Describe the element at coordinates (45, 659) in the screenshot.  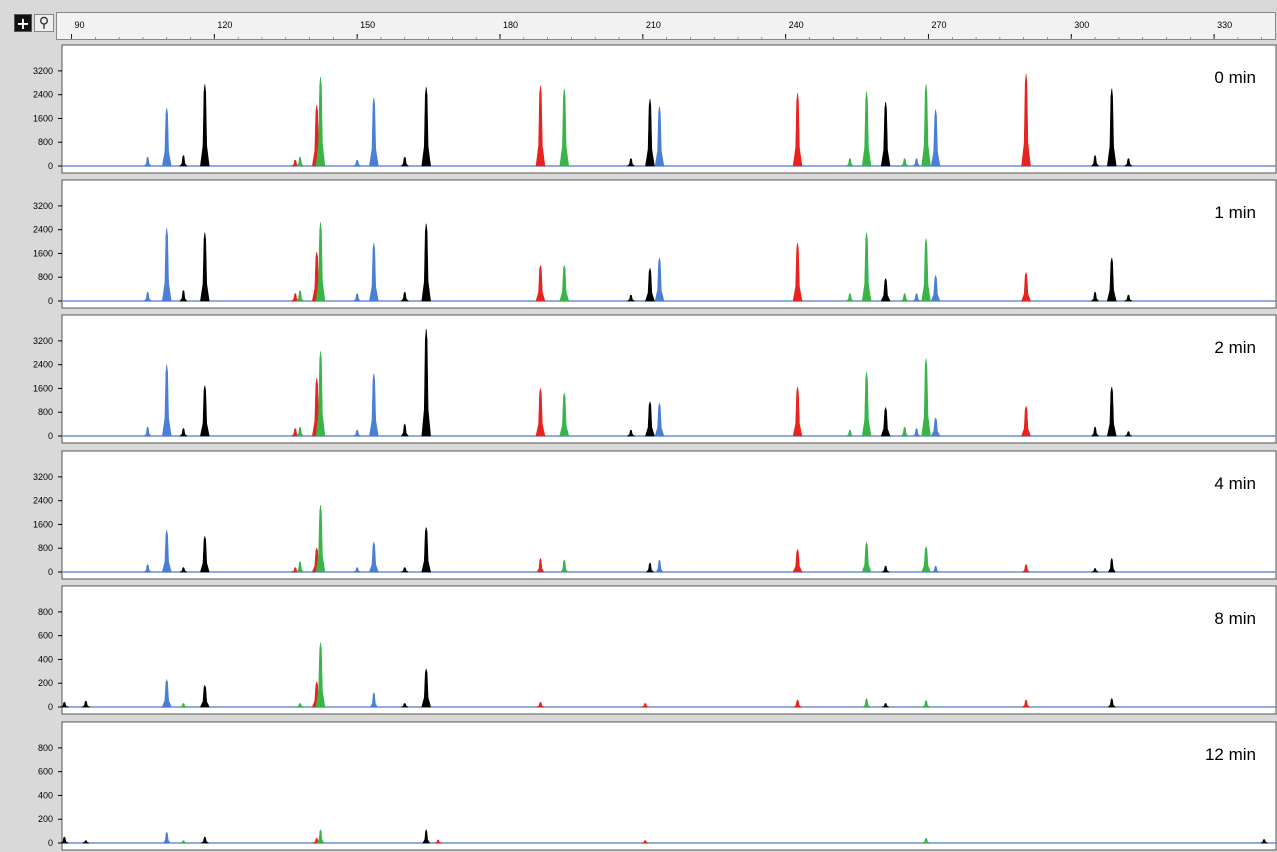
I see `y-tick-label: 400` at that location.